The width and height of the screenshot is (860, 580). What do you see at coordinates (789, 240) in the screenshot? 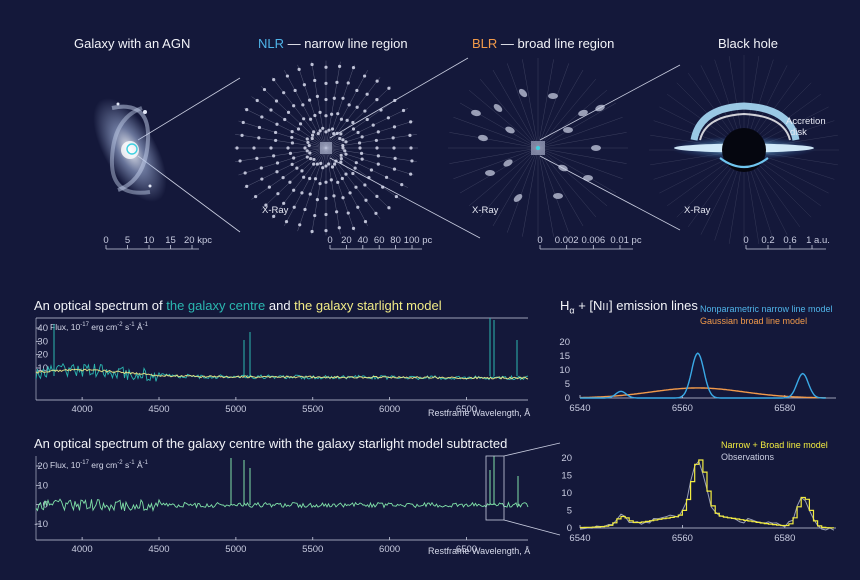
I see `bh-scale-label: 0.6` at bounding box center [789, 240].